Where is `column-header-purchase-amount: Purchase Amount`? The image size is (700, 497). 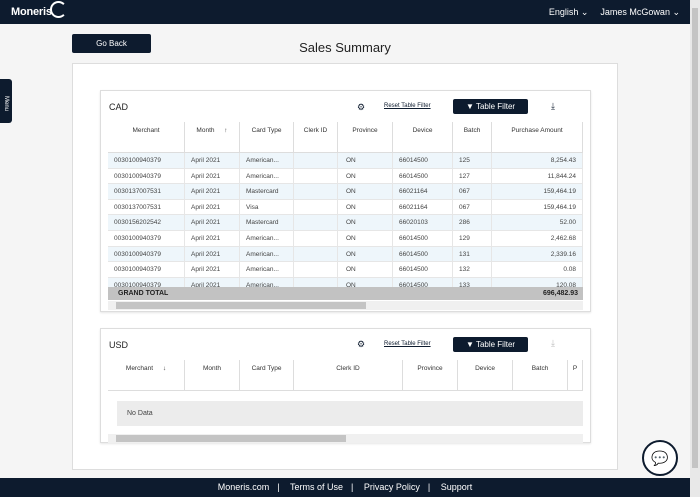
column-header-purchase-amount: Purchase Amount is located at coordinates (537, 137).